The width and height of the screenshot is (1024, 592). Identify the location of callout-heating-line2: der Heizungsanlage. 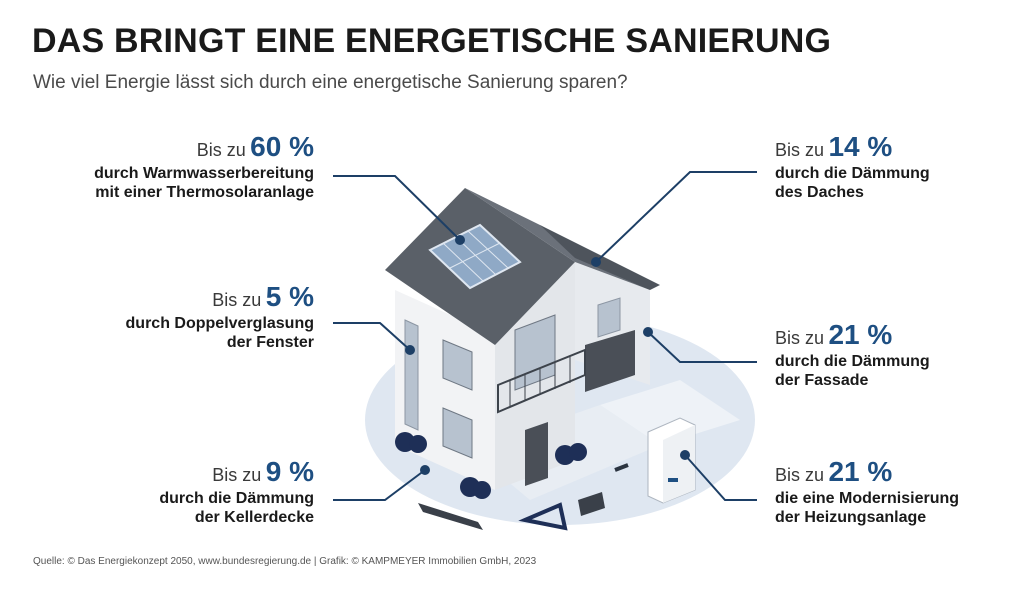
(851, 517).